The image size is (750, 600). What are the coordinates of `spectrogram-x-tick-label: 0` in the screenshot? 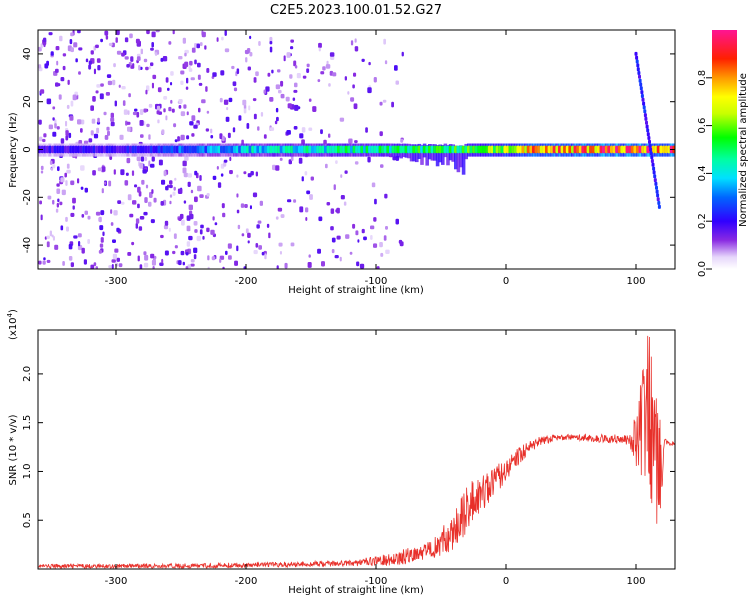 It's located at (506, 281).